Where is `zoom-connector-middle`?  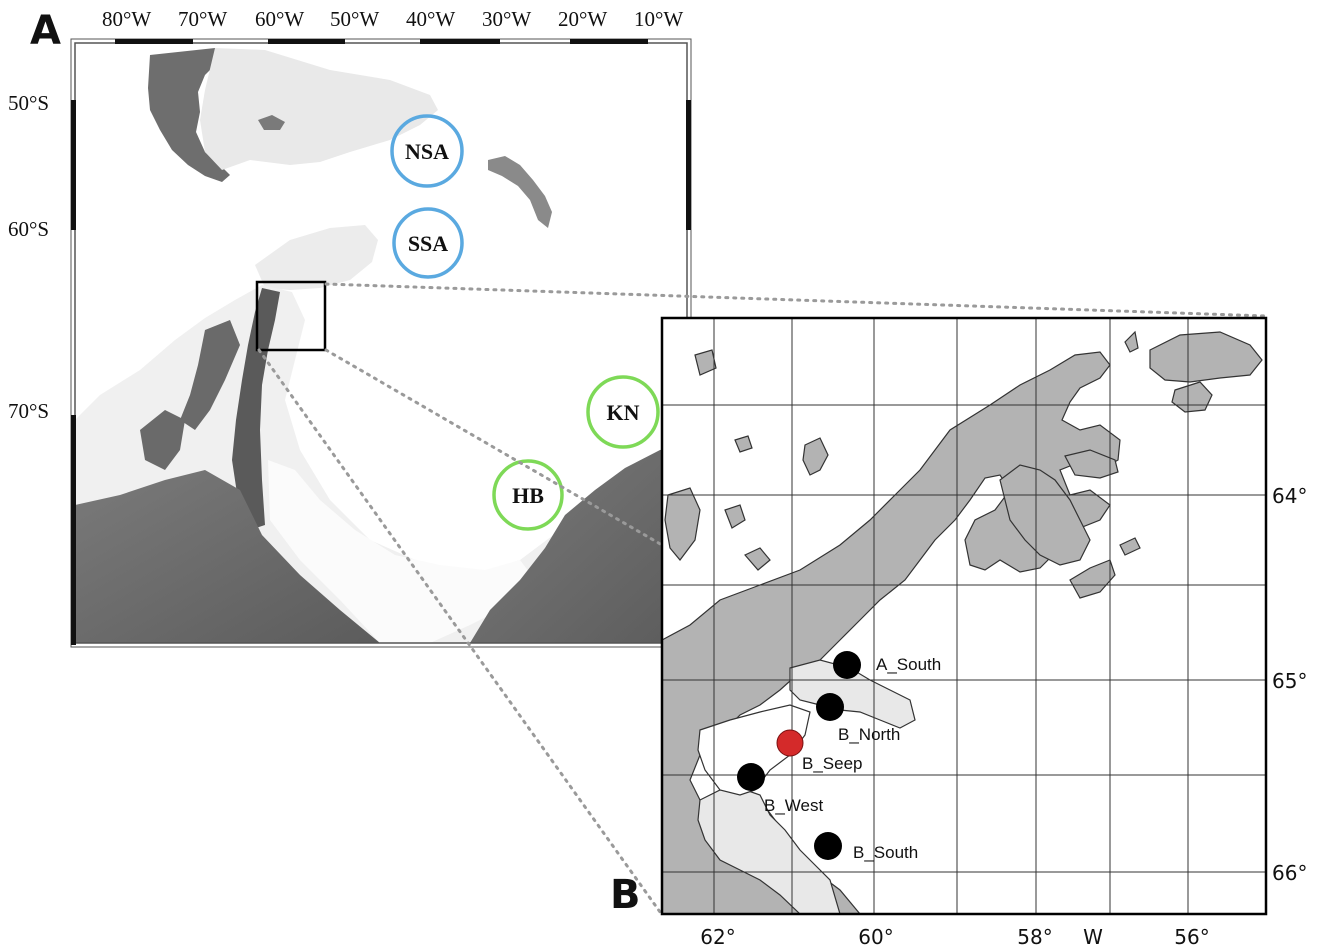 zoom-connector-middle is located at coordinates (494, 447).